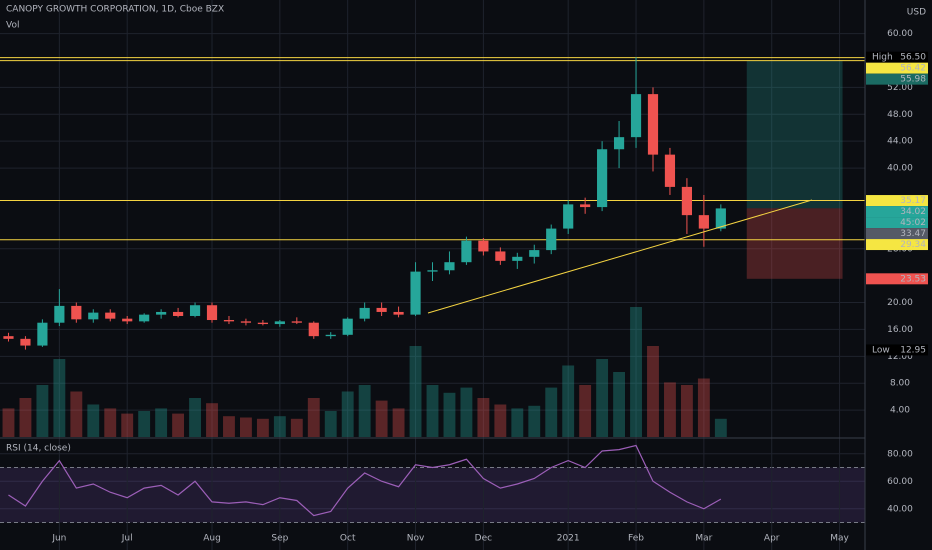 The image size is (932, 550). What do you see at coordinates (913, 201) in the screenshot?
I see `price-tag-label: 35.17` at bounding box center [913, 201].